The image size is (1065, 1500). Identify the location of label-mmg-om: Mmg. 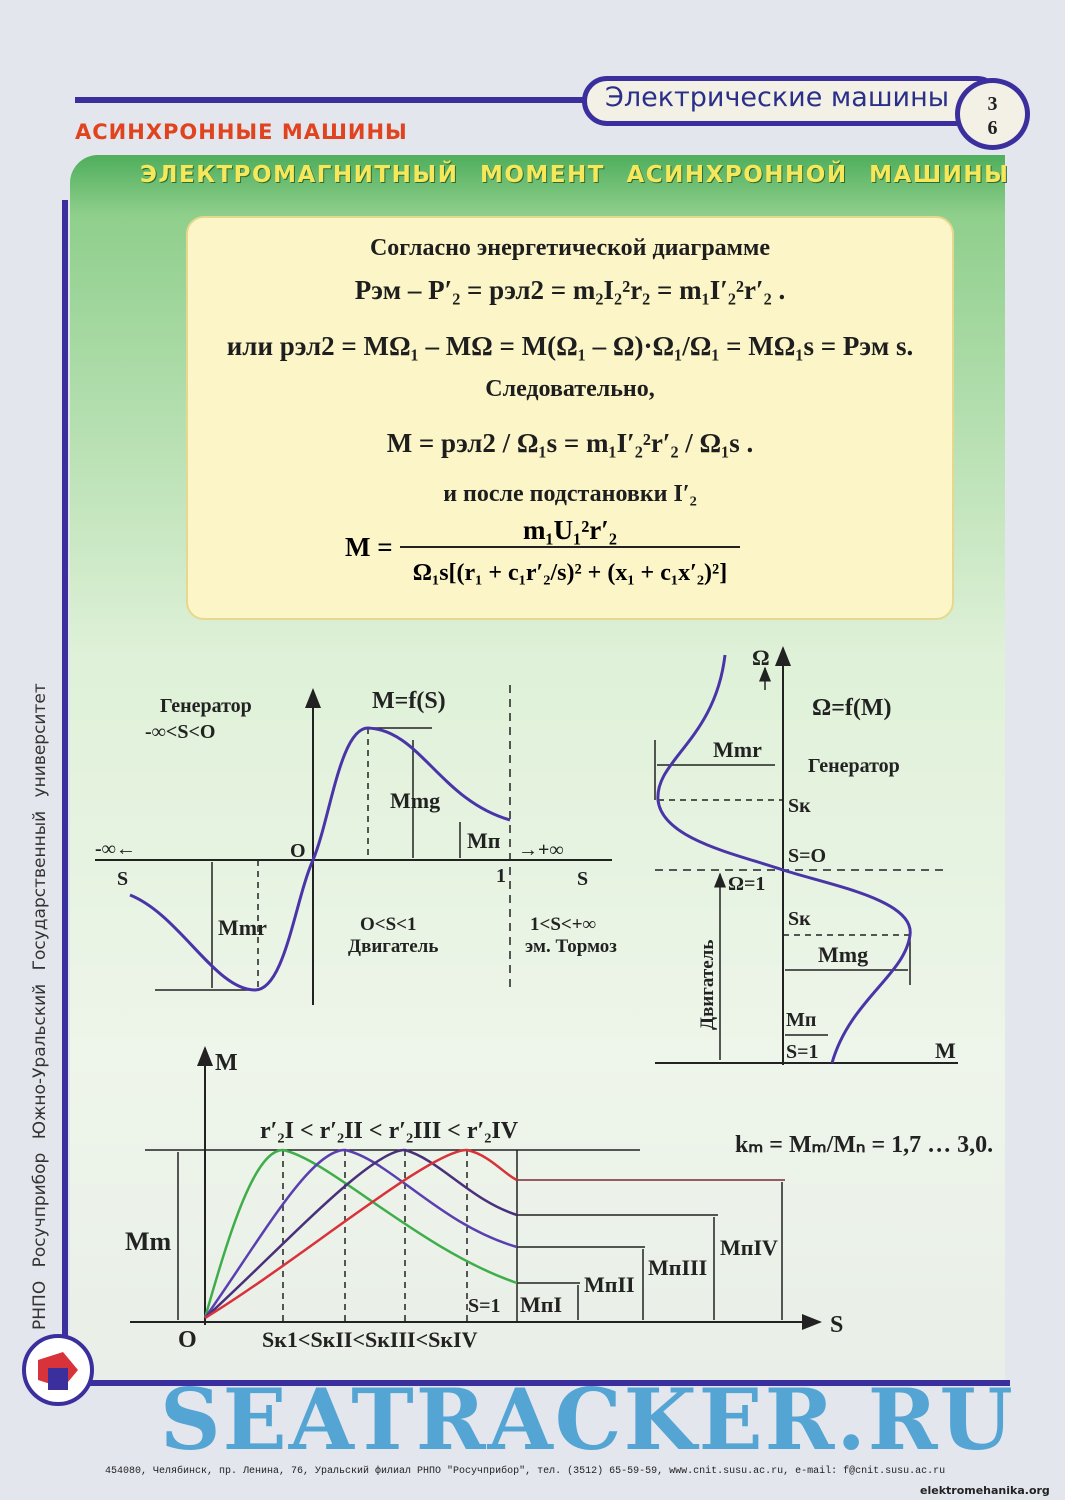
(843, 954).